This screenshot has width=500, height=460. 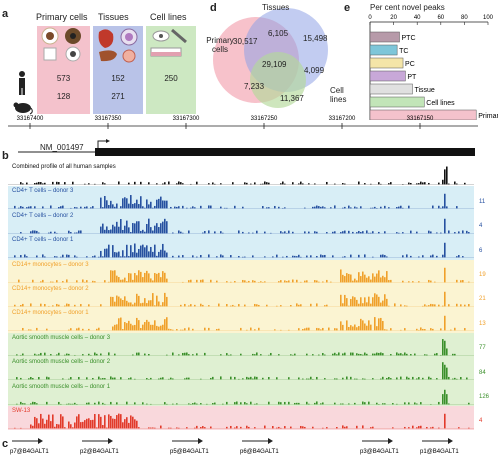 What do you see at coordinates (264, 119) in the screenshot?
I see `coord-label: 33167250` at bounding box center [264, 119].